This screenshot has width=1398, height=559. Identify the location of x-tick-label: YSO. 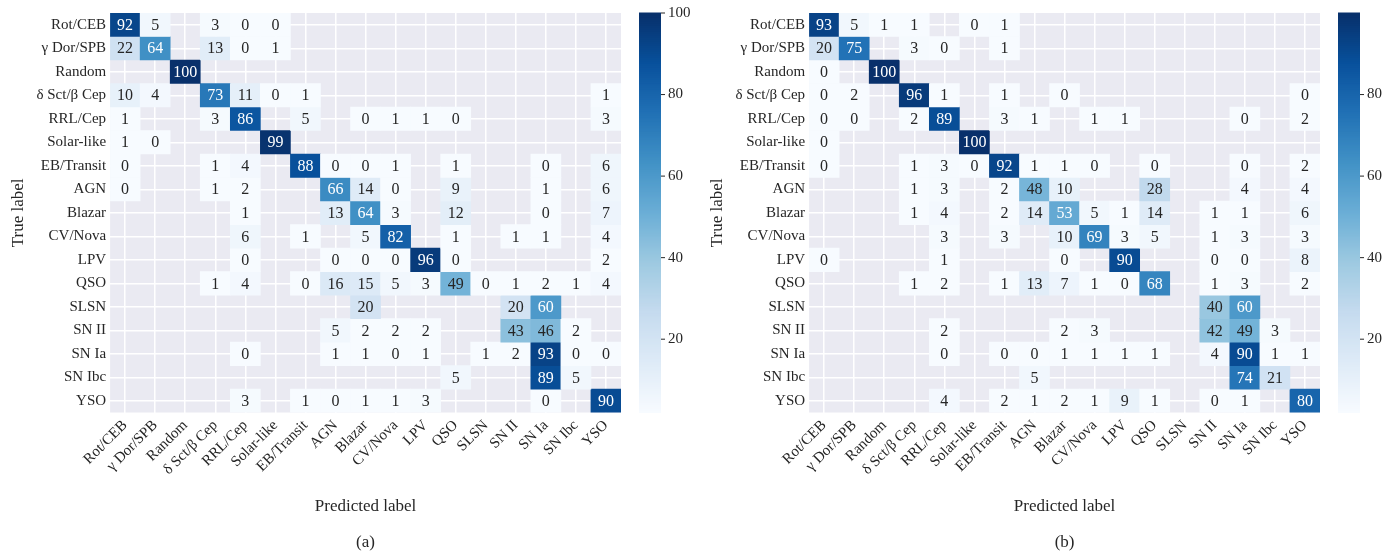
(1293, 433).